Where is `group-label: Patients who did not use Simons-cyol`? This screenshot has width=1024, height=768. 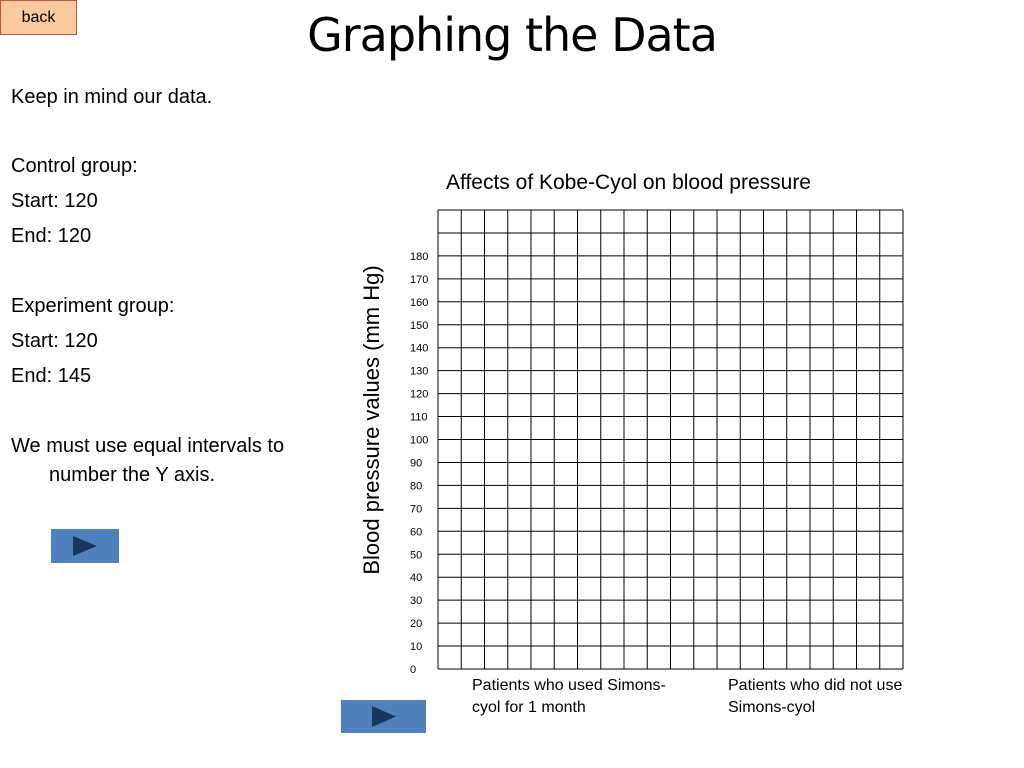 group-label: Patients who did not use Simons-cyol is located at coordinates (815, 696).